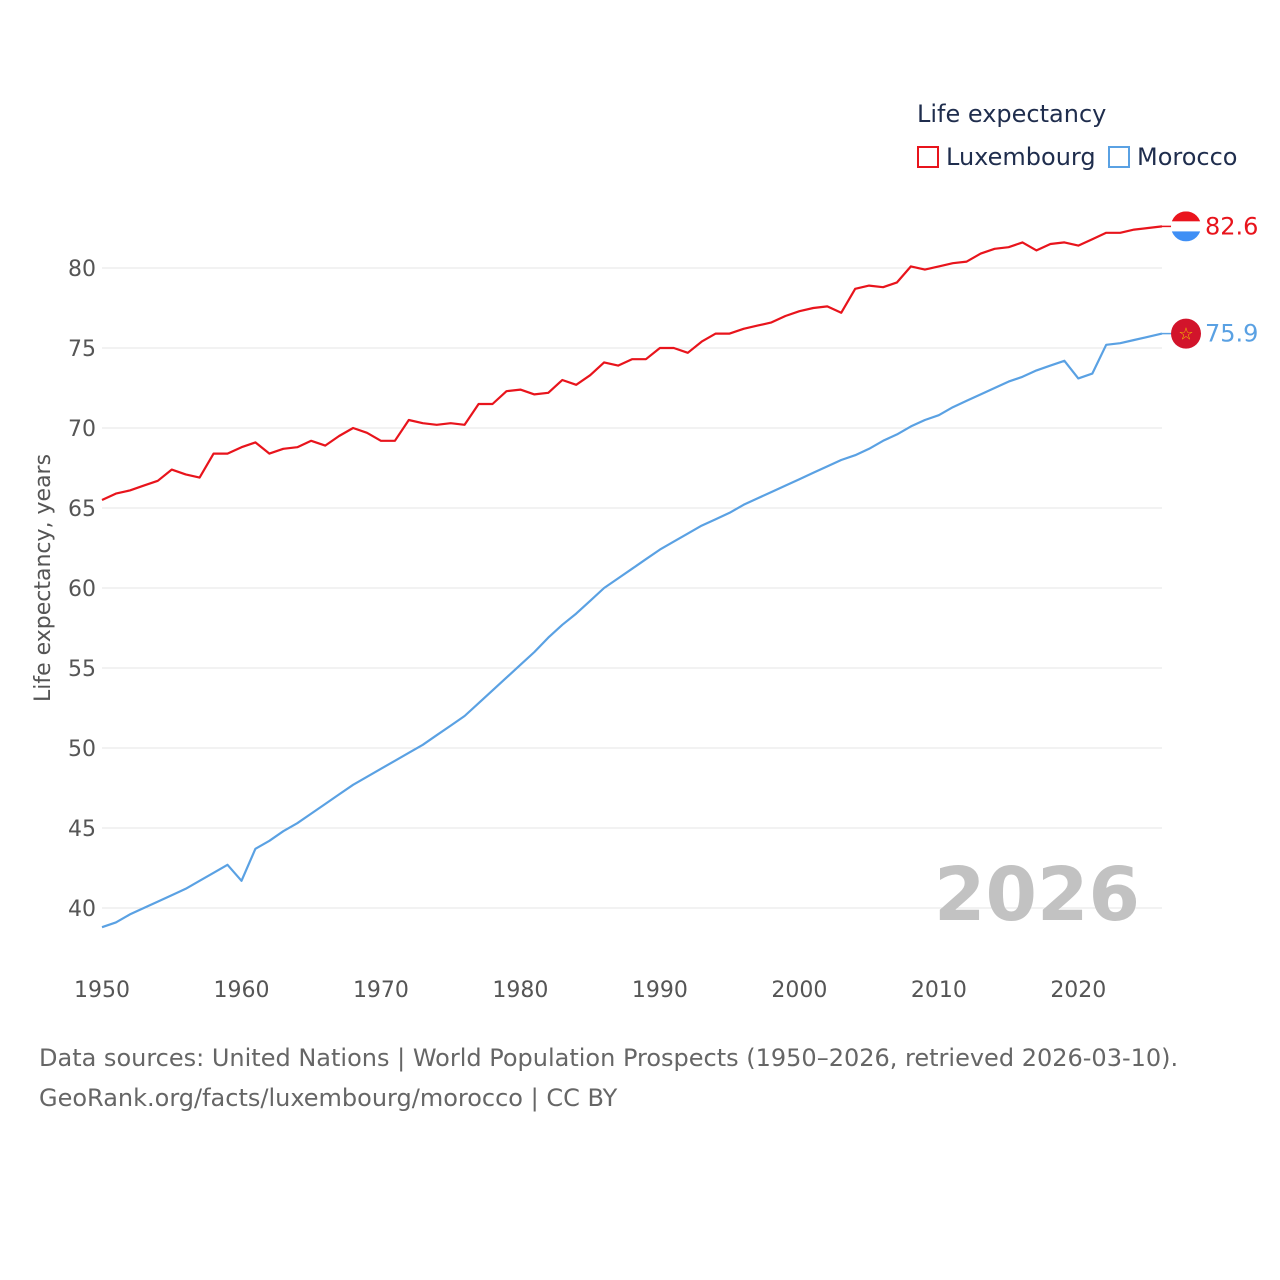 Image resolution: width=1280 pixels, height=1280 pixels. I want to click on x-tick-label-1950: 1950, so click(102, 990).